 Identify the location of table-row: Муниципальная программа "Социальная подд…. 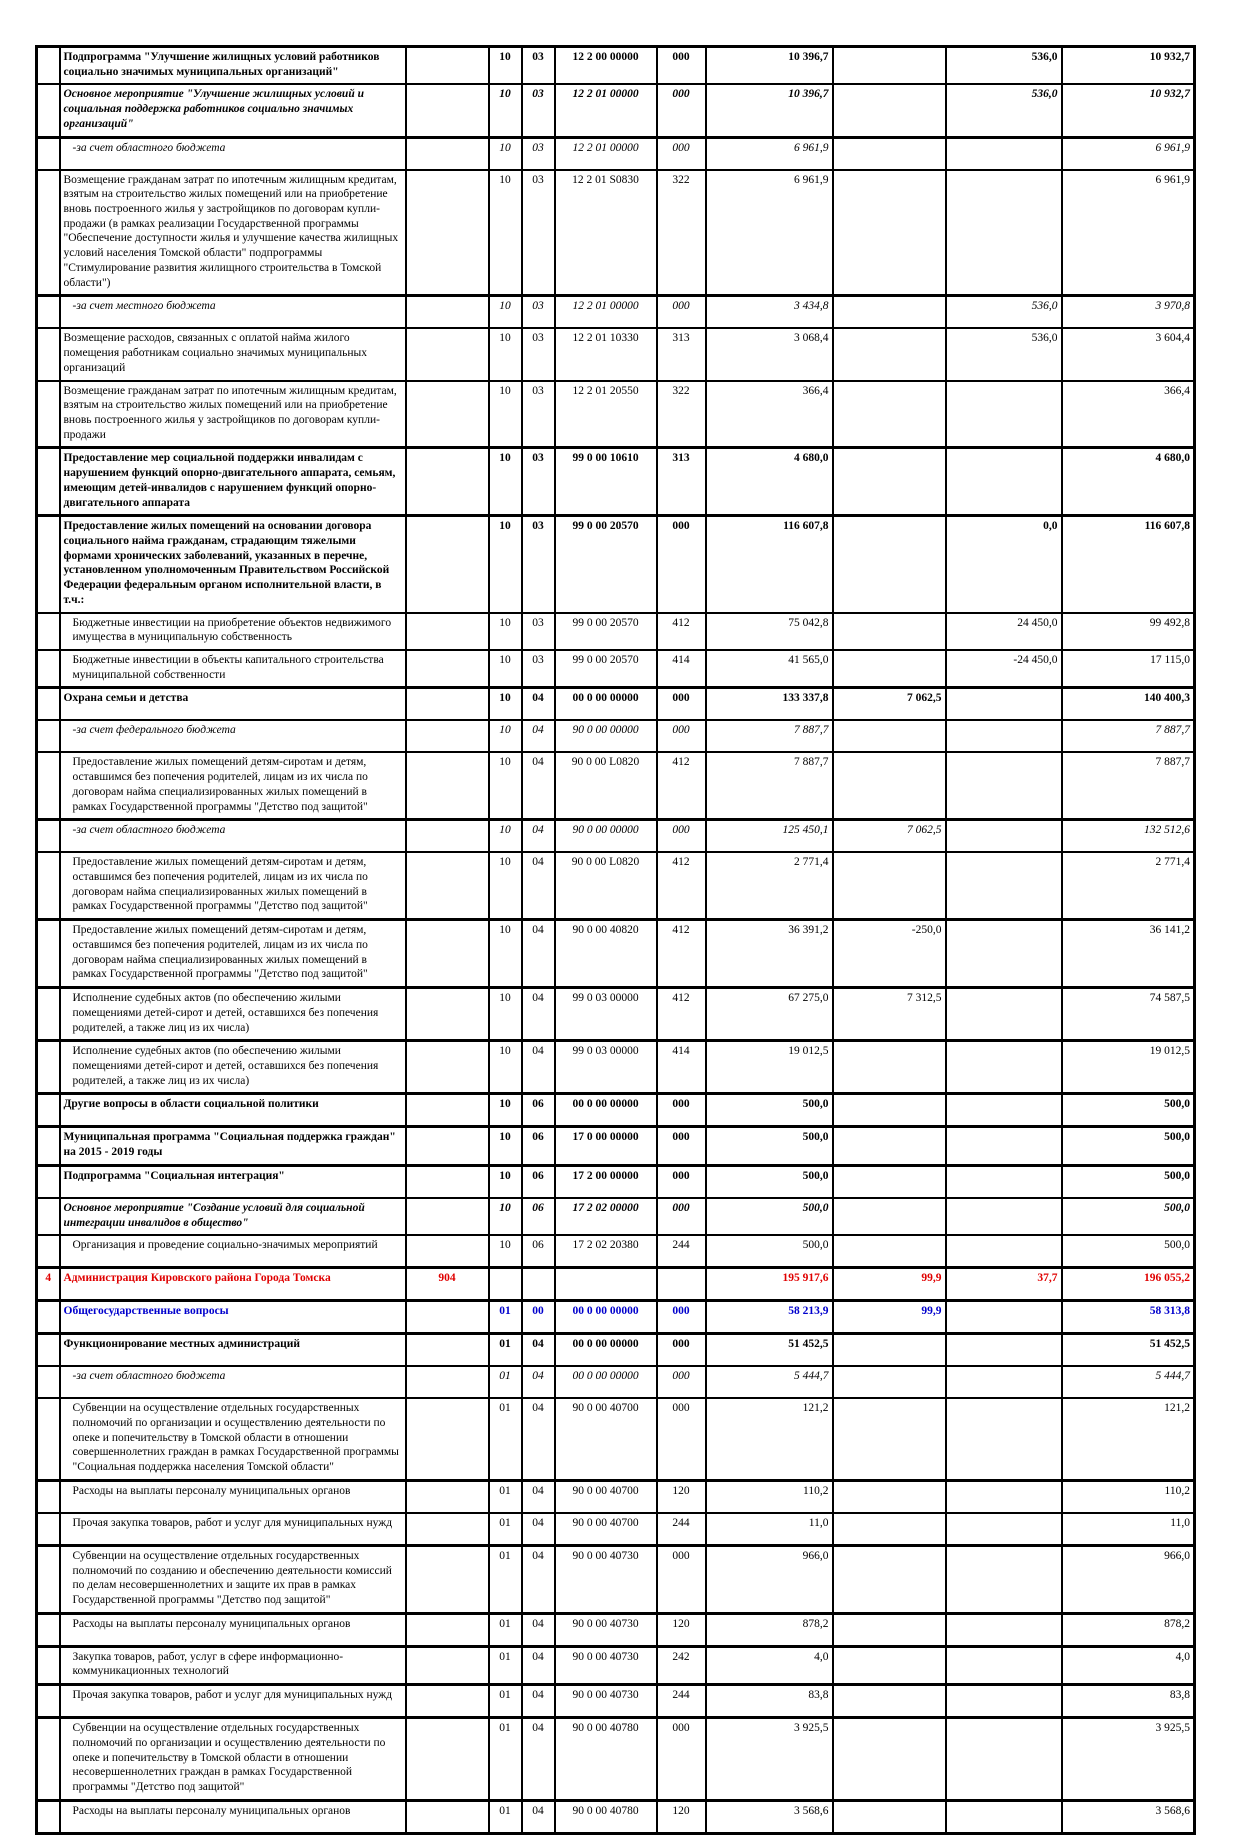
(615, 1146).